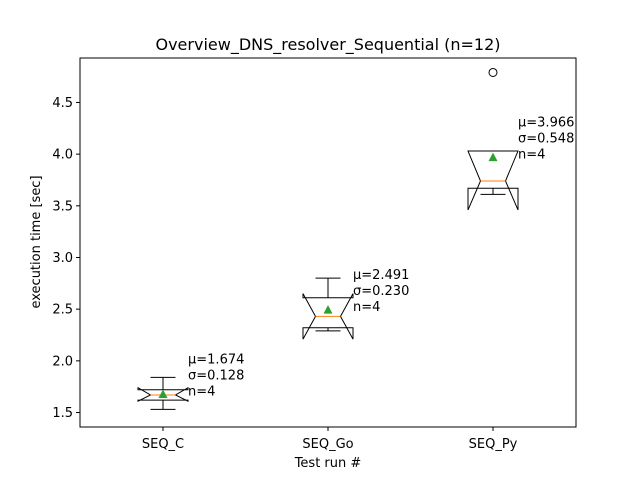 This screenshot has width=640, height=480. Describe the element at coordinates (381, 291) in the screenshot. I see `stats-annotation: σ=0.230` at that location.